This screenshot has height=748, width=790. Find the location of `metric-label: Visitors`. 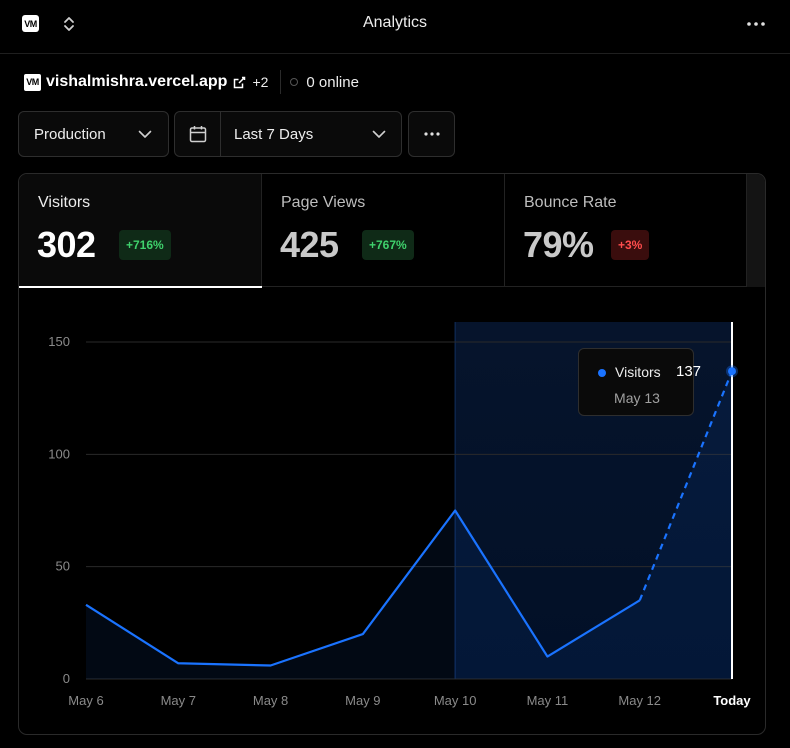

metric-label: Visitors is located at coordinates (64, 202).